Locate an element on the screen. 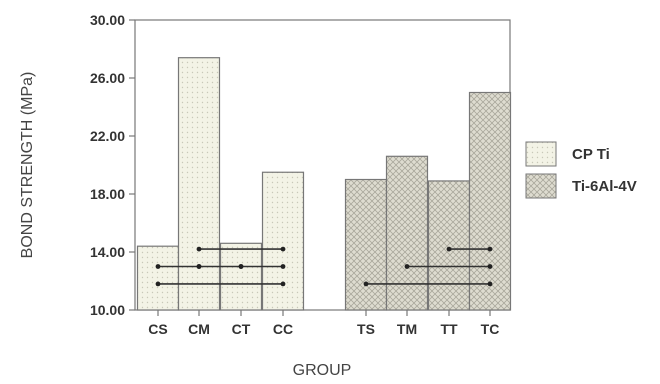 The width and height of the screenshot is (660, 384). x-tick-label: CS is located at coordinates (157, 329).